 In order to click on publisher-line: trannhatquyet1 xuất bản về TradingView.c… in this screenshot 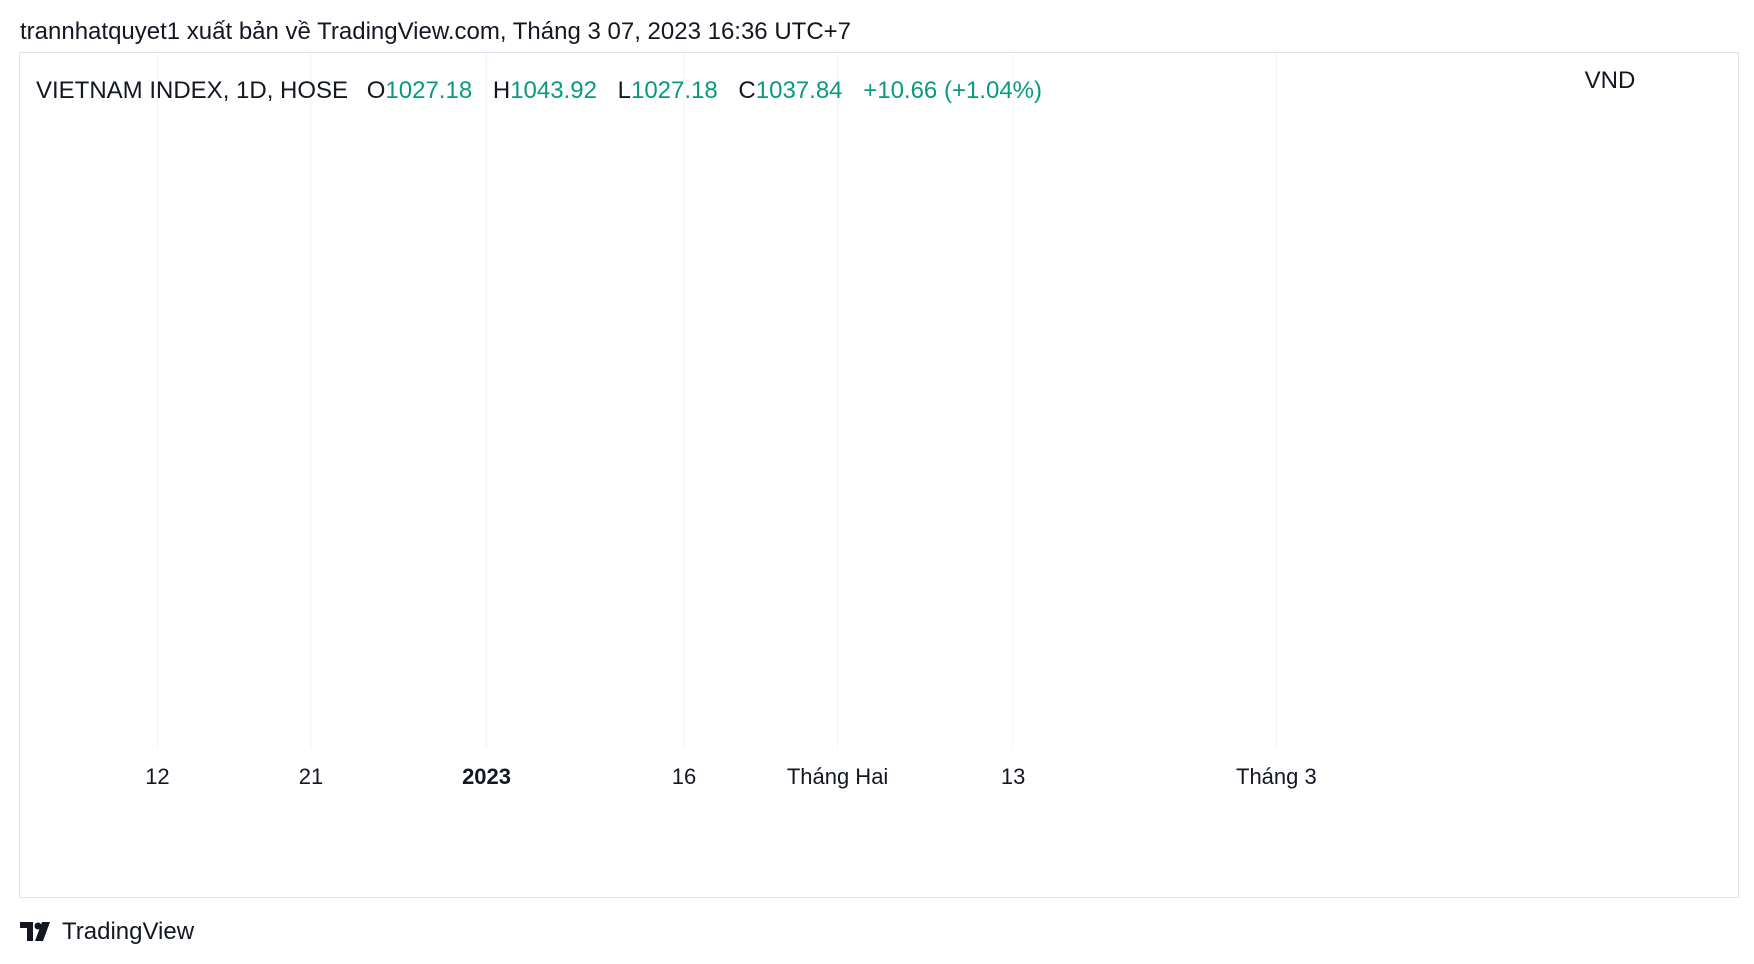, I will do `click(436, 31)`.